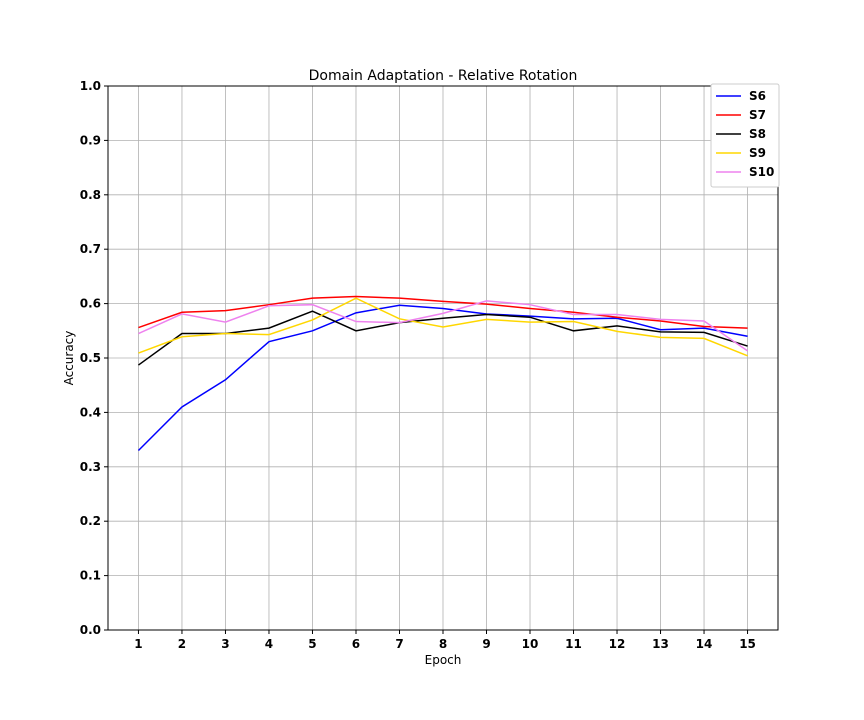 This screenshot has height=720, width=864. I want to click on y-tick-label: 0.0, so click(90, 630).